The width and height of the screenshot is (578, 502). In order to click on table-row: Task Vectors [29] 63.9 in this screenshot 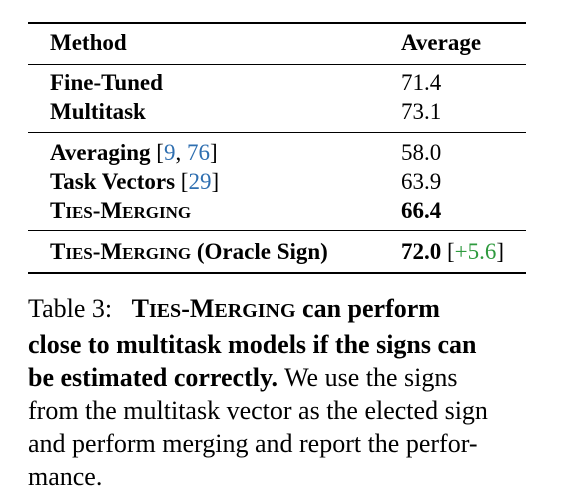, I will do `click(277, 182)`.